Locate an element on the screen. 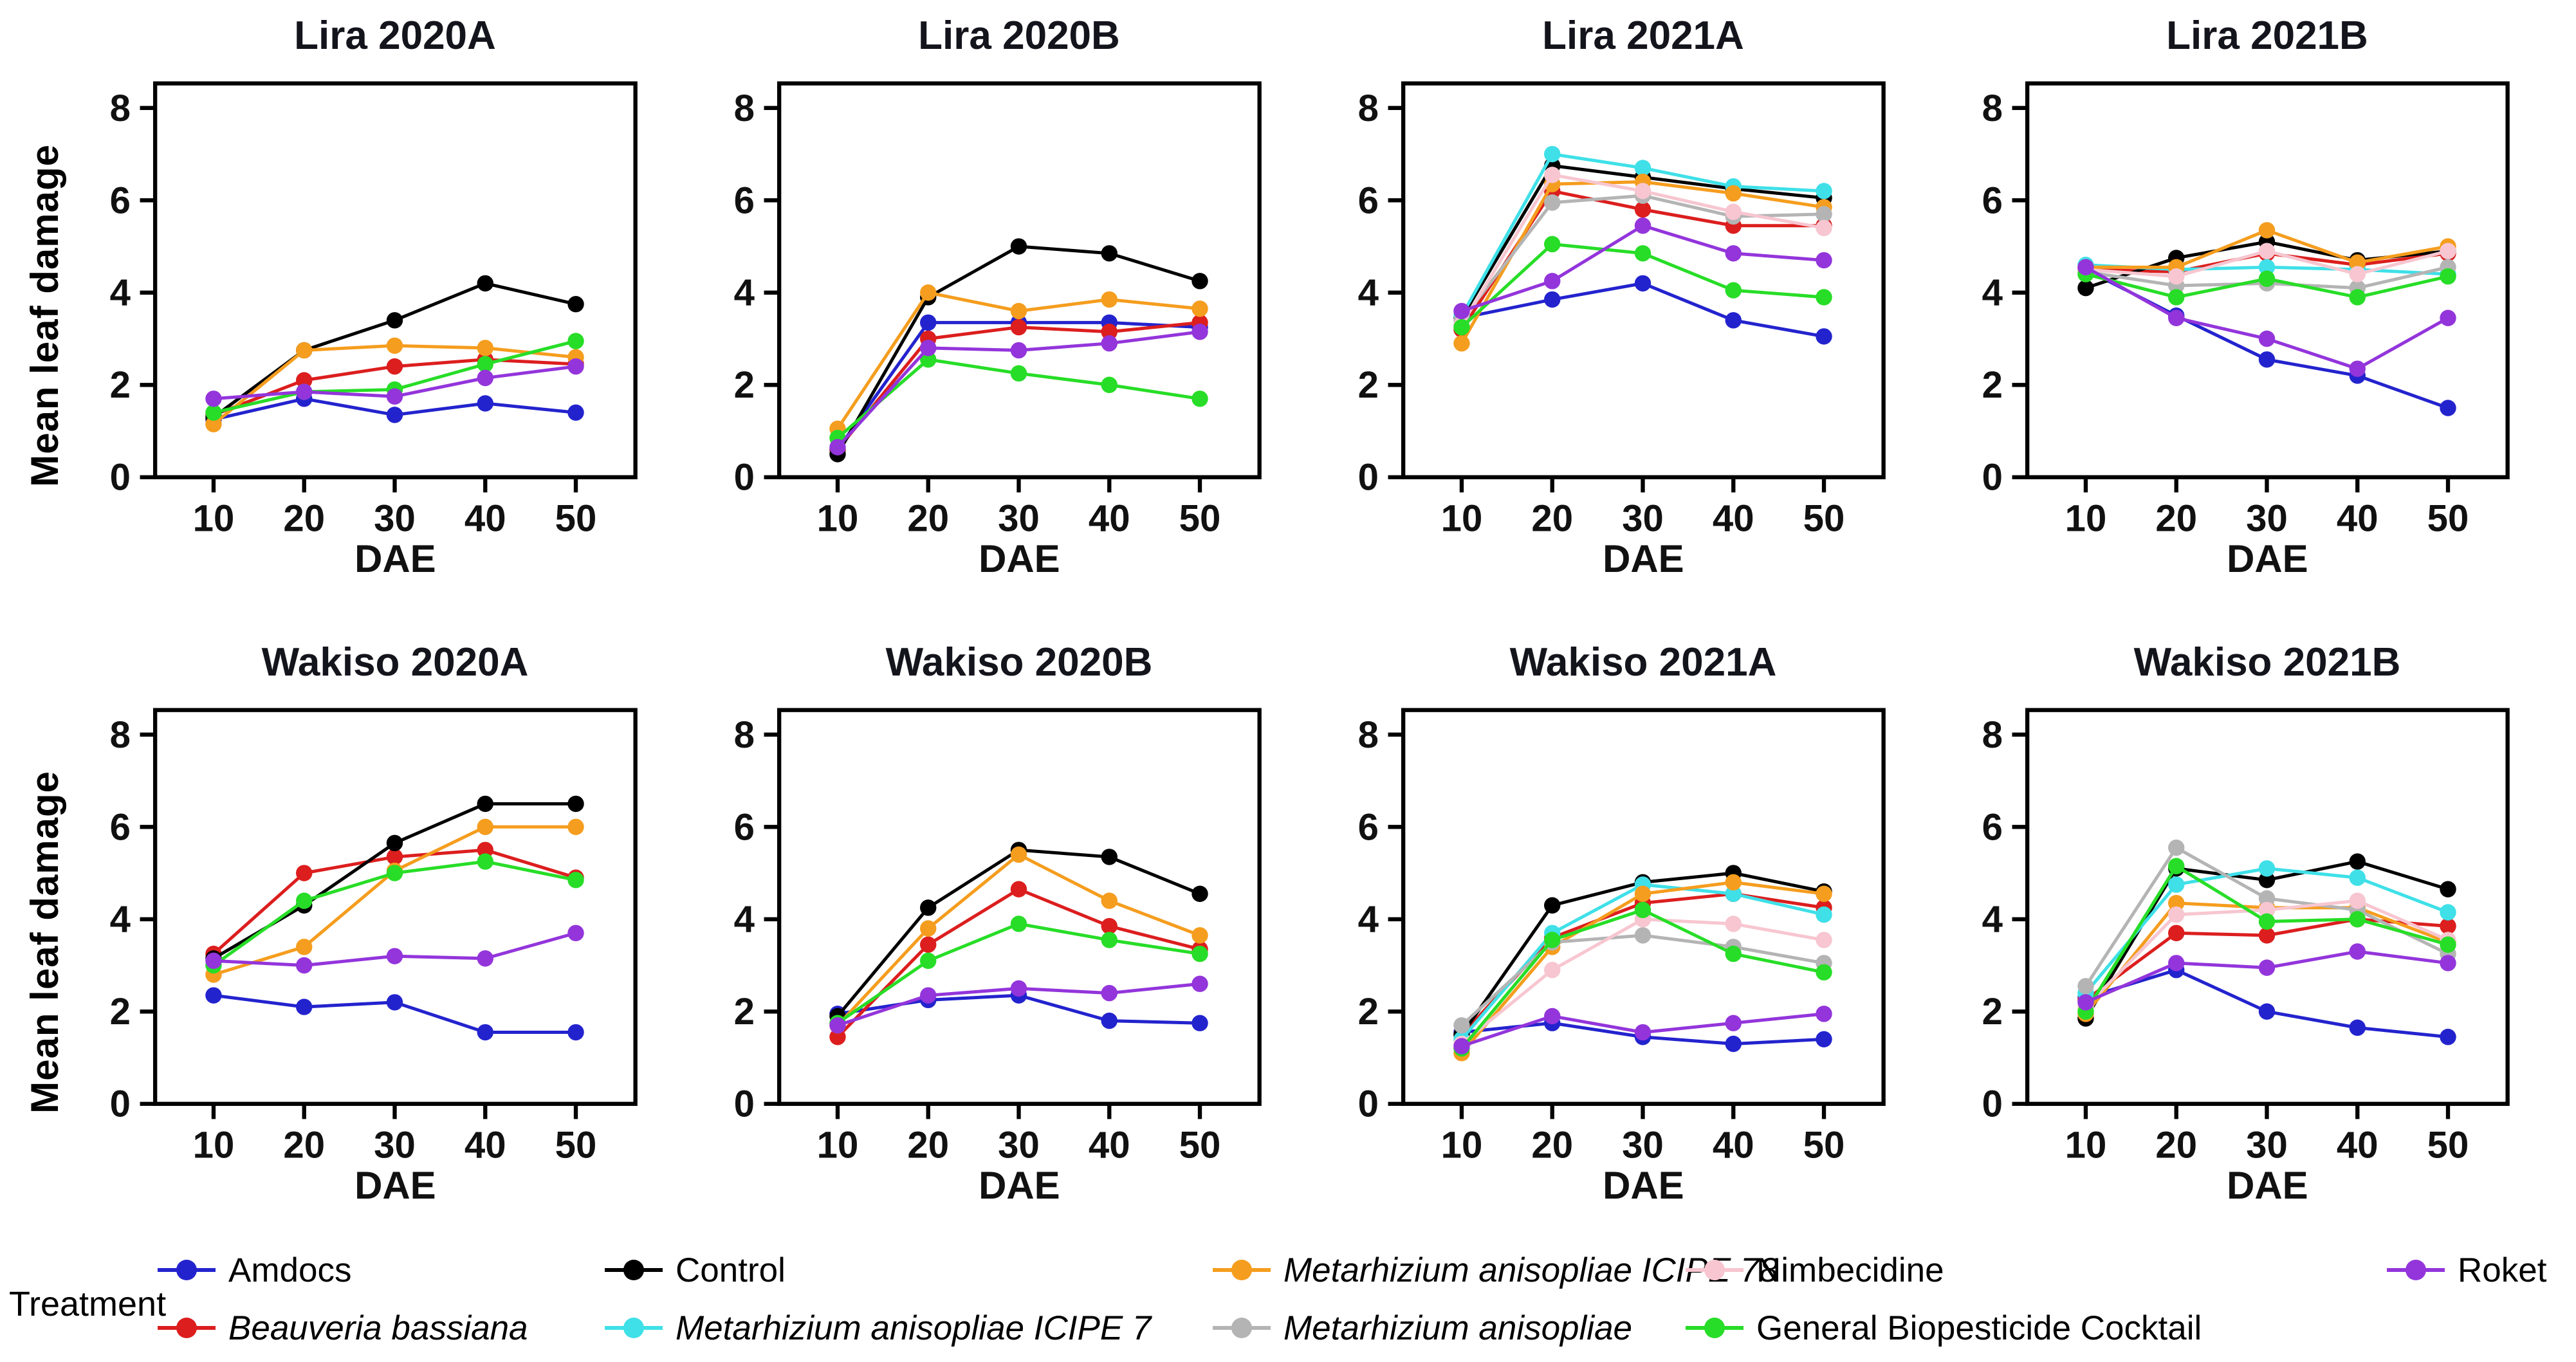 This screenshot has height=1362, width=2576. panel-title: Lira 2020B is located at coordinates (1019, 36).